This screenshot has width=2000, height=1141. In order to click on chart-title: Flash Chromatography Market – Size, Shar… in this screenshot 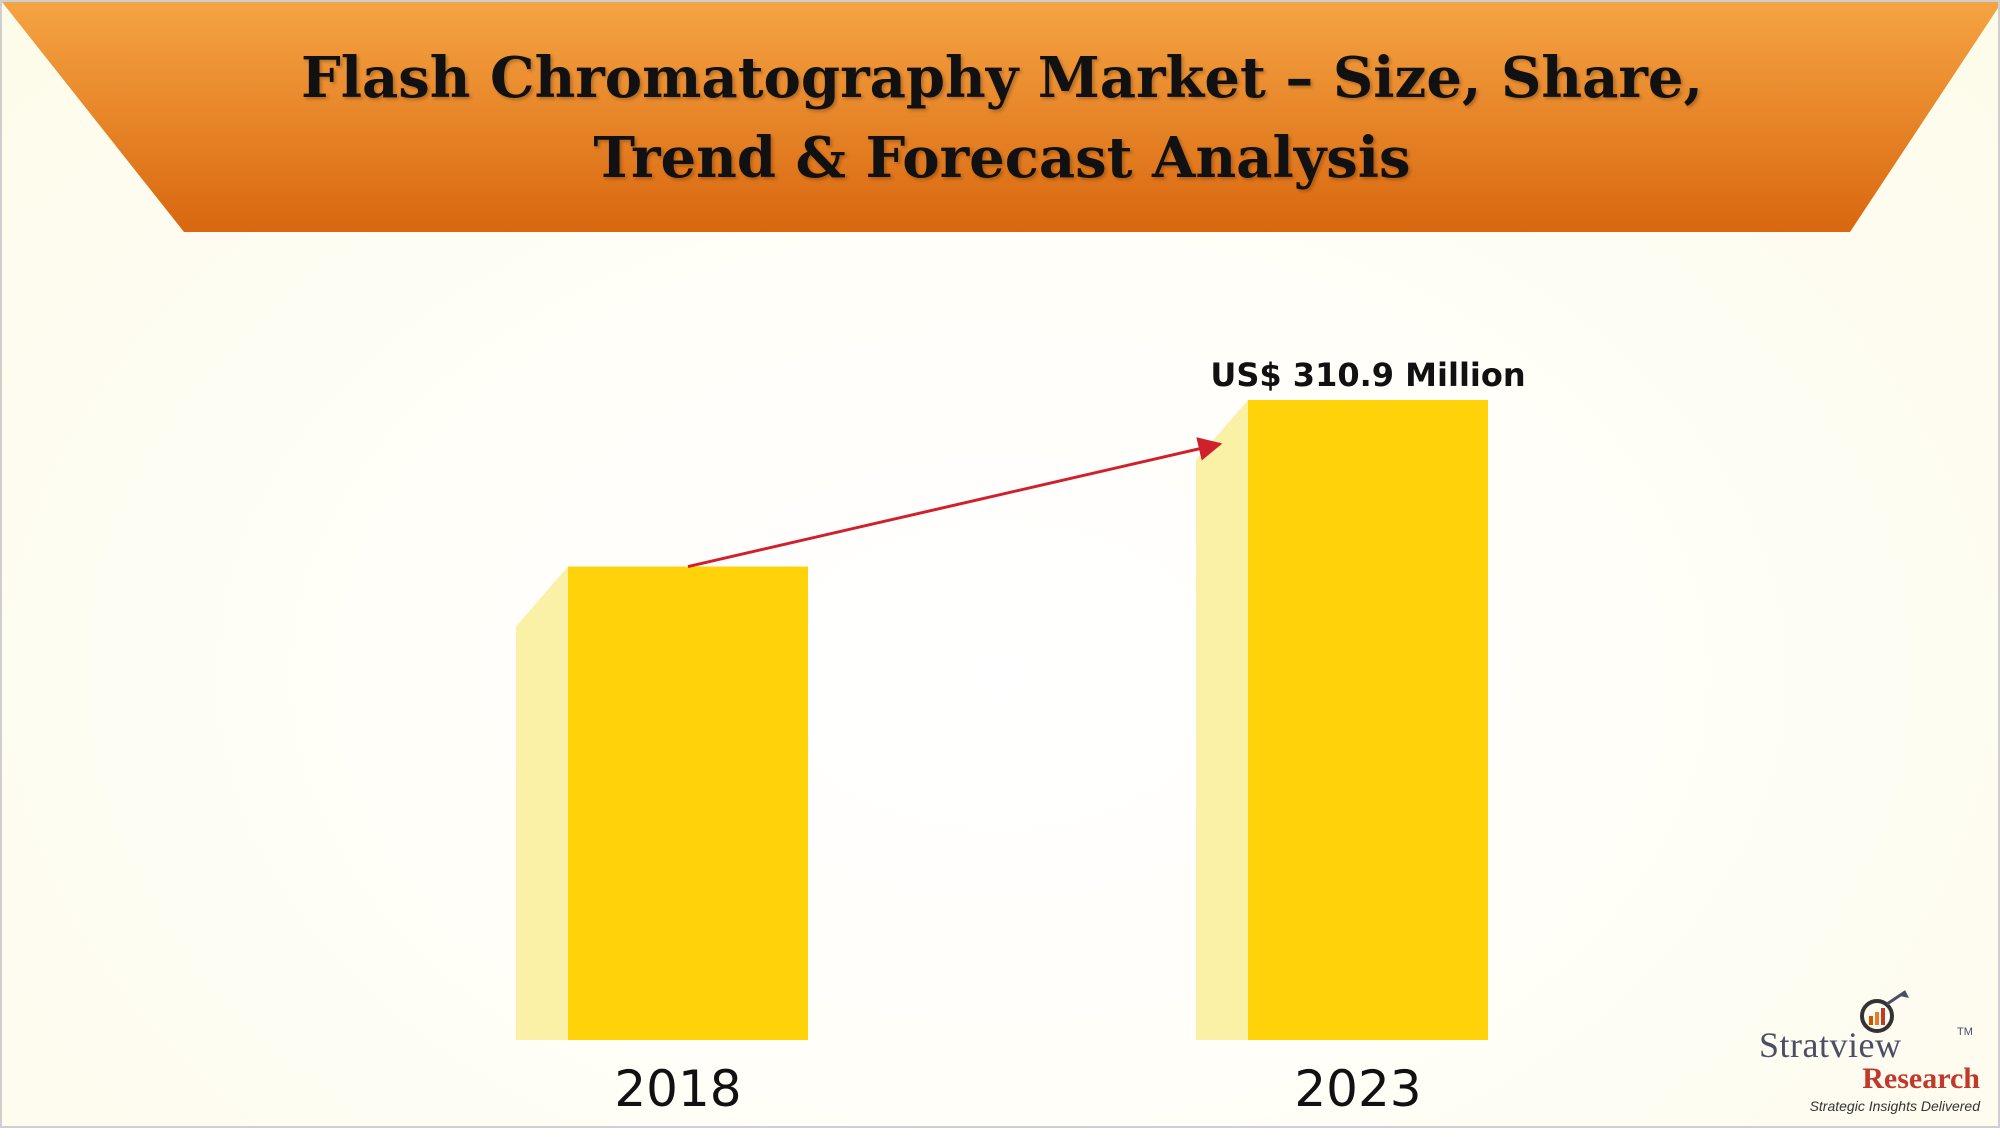, I will do `click(1002, 118)`.